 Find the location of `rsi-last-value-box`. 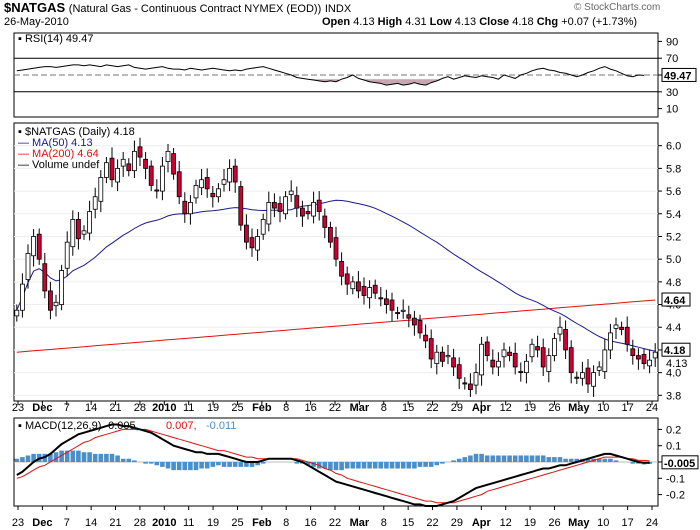

rsi-last-value-box is located at coordinates (679, 74).